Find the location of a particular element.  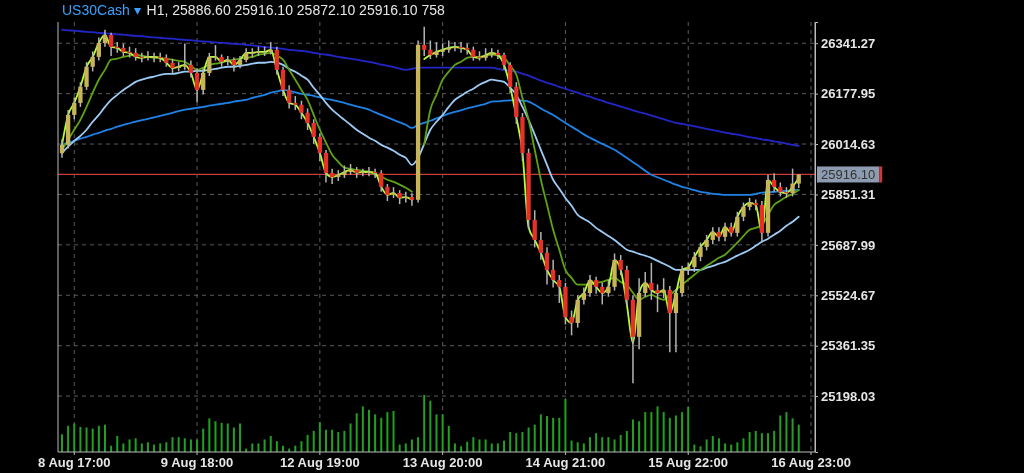

y-tick-label: 25361.35 is located at coordinates (848, 346).